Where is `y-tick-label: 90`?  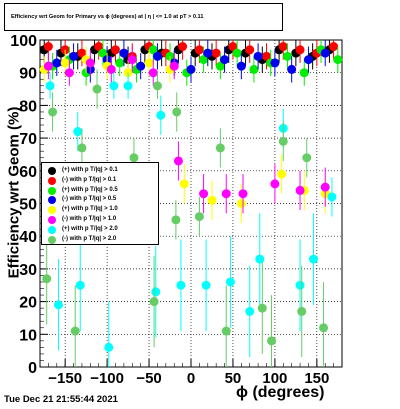
y-tick-label: 90 is located at coordinates (28, 74).